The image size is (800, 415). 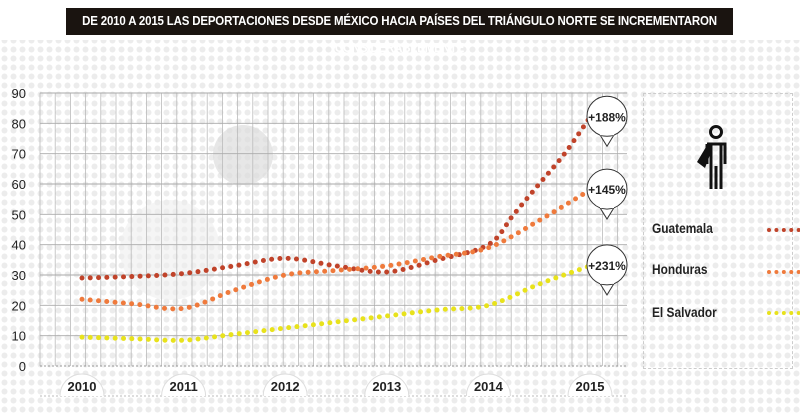 I want to click on y-tick-label: 90, so click(x=19, y=93).